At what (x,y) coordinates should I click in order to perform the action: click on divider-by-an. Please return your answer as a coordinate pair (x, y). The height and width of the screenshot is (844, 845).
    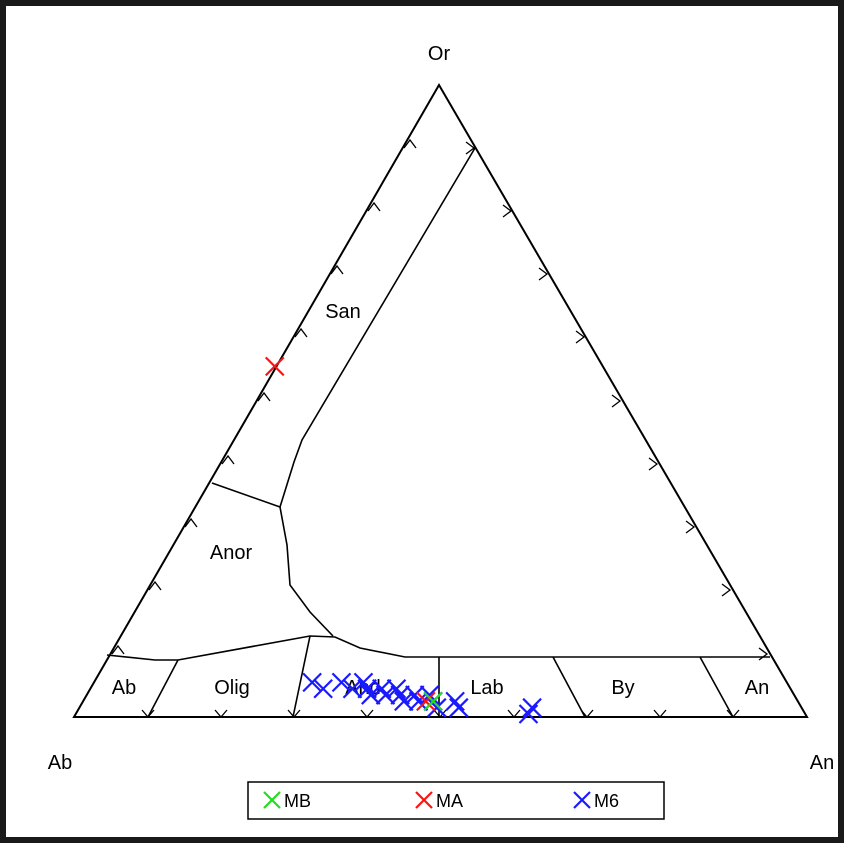
    Looking at the image, I should click on (716, 687).